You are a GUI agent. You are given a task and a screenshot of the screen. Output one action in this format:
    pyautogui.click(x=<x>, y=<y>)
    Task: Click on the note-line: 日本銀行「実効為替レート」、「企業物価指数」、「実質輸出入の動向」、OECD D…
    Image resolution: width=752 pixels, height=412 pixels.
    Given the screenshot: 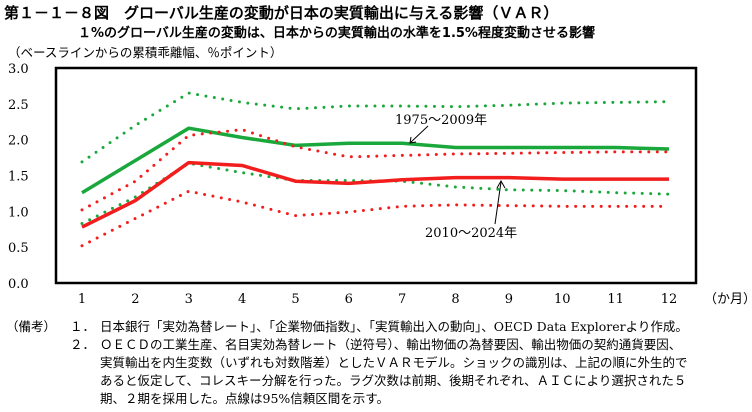 What is the action you would take?
    pyautogui.click(x=394, y=326)
    